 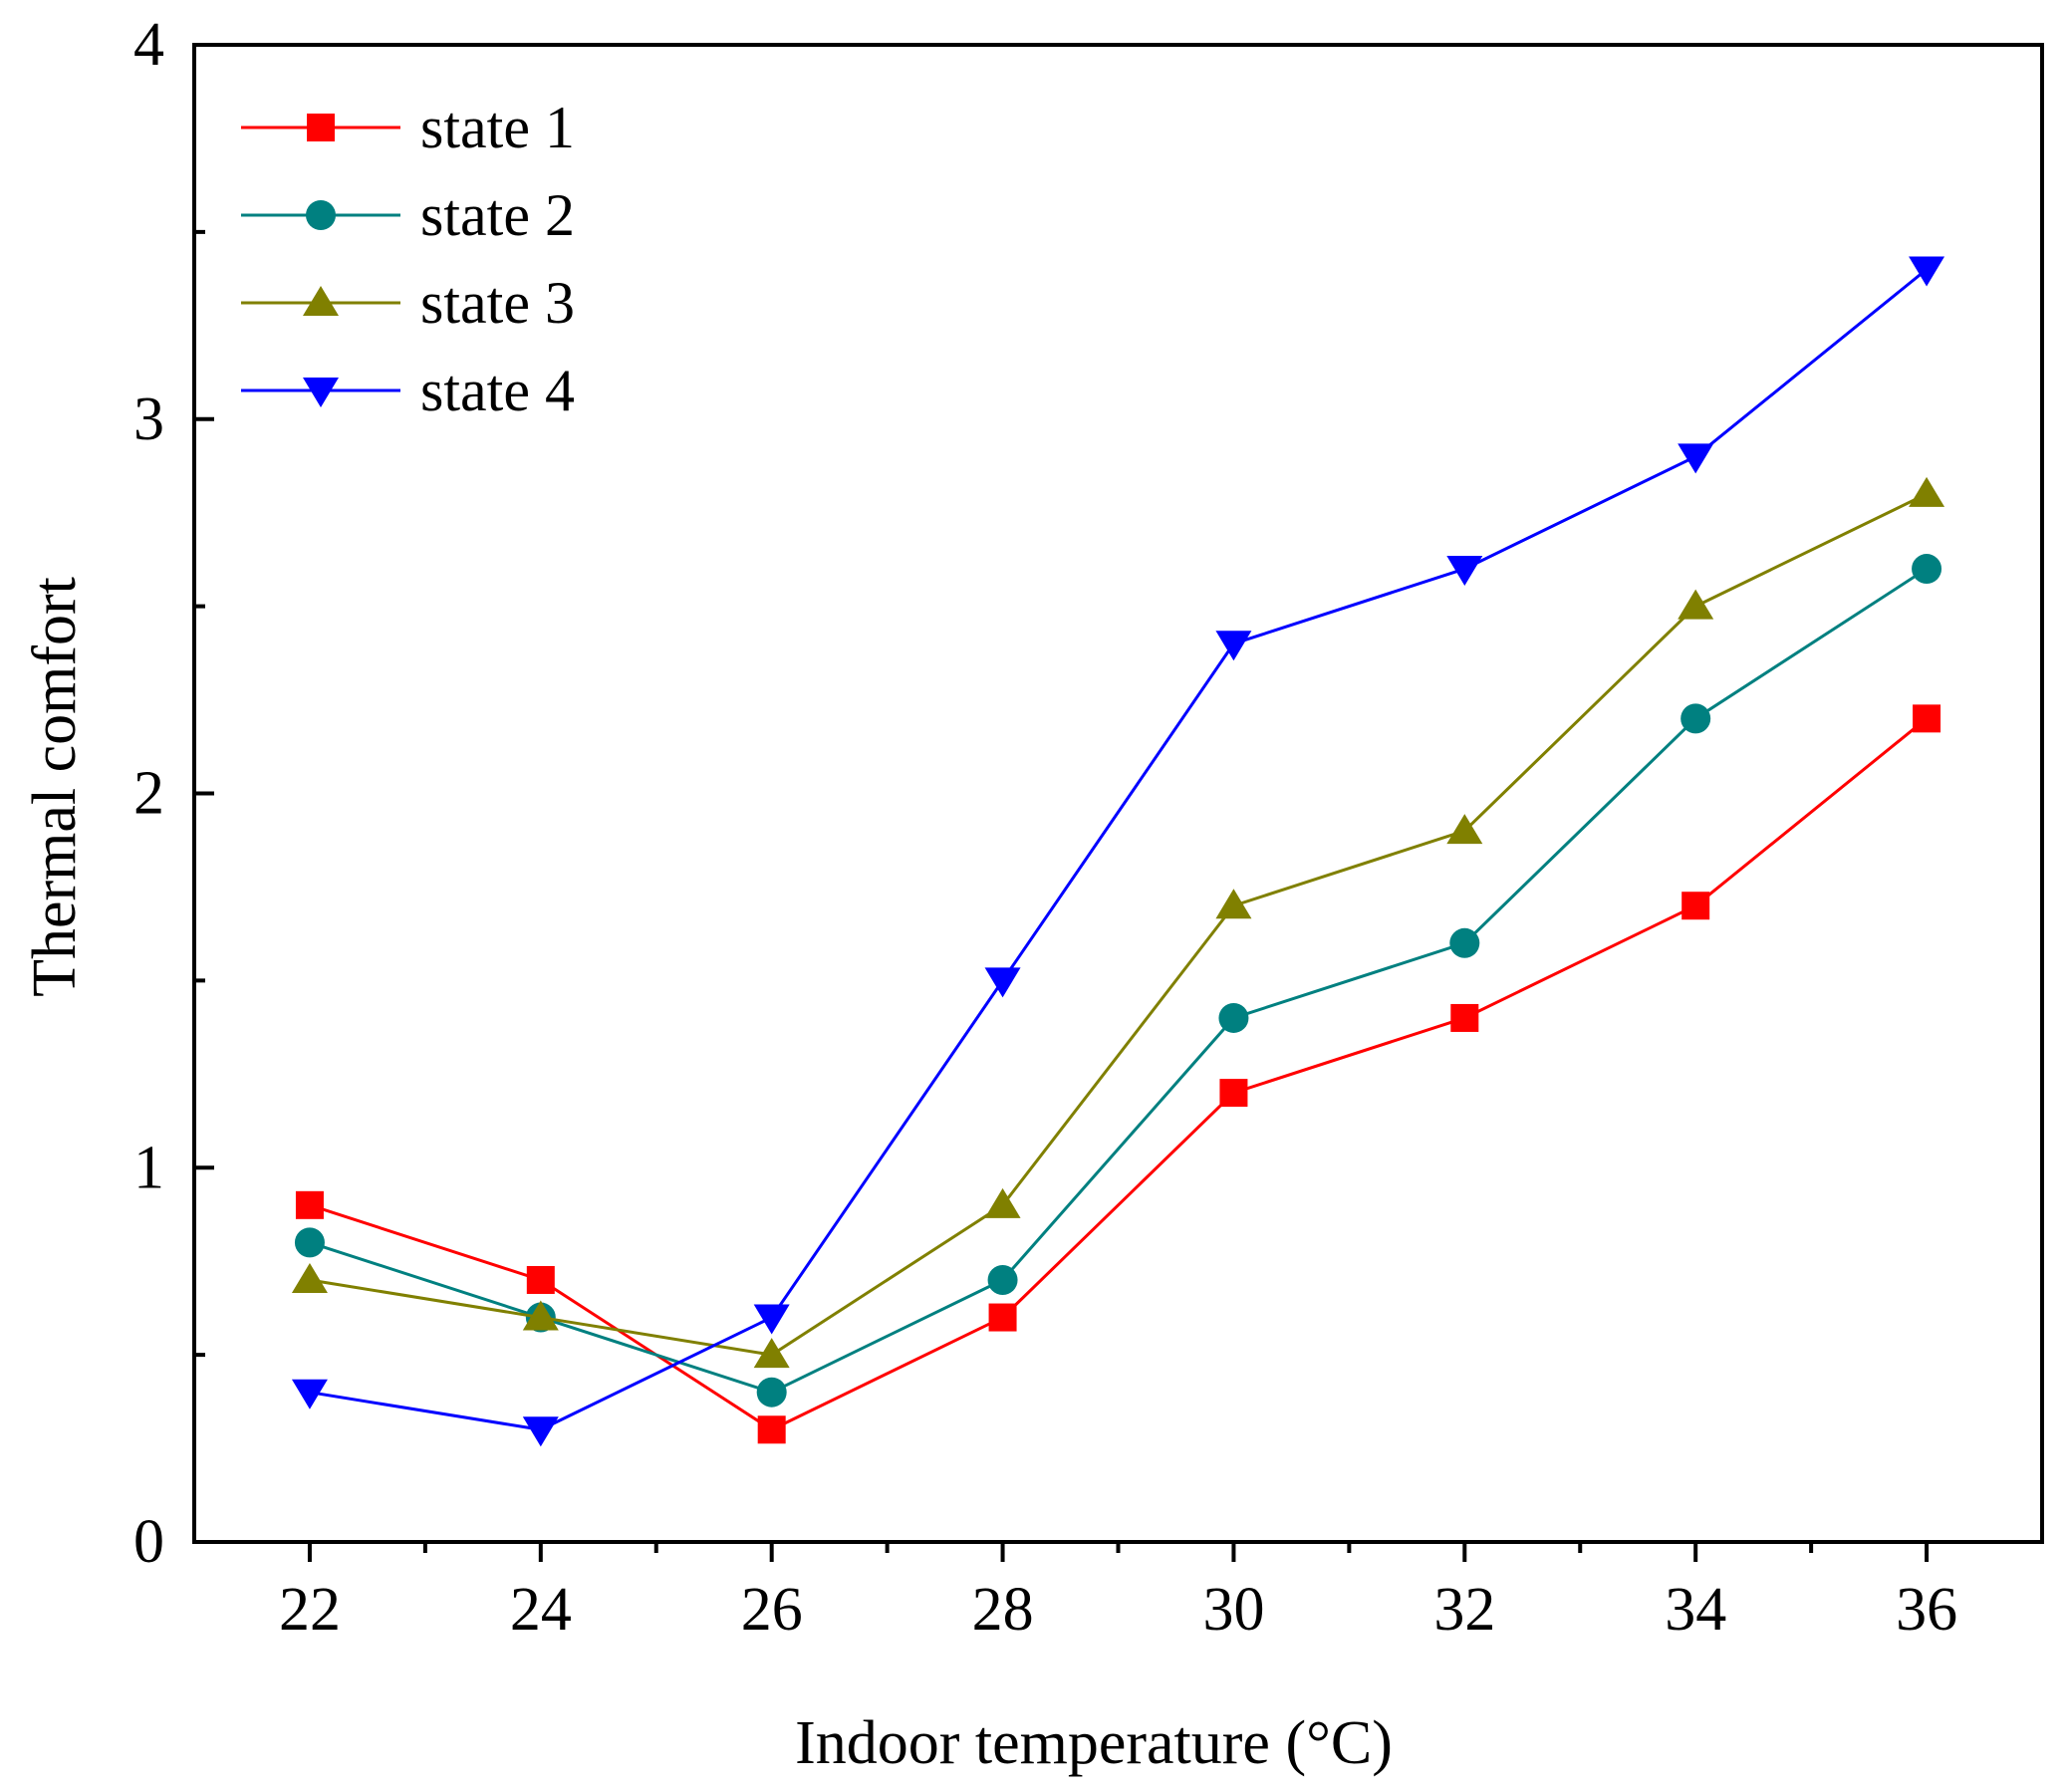 What do you see at coordinates (1695, 1610) in the screenshot?
I see `x-tick-label: 34` at bounding box center [1695, 1610].